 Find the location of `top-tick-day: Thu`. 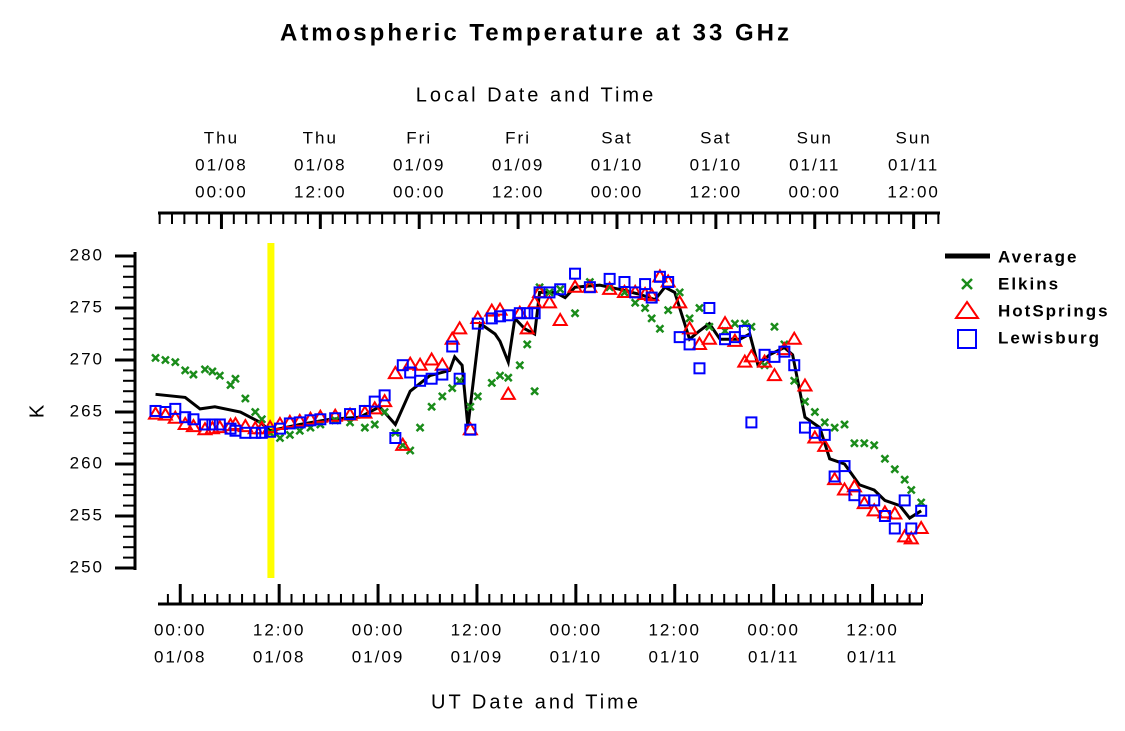

top-tick-day: Thu is located at coordinates (221, 137).